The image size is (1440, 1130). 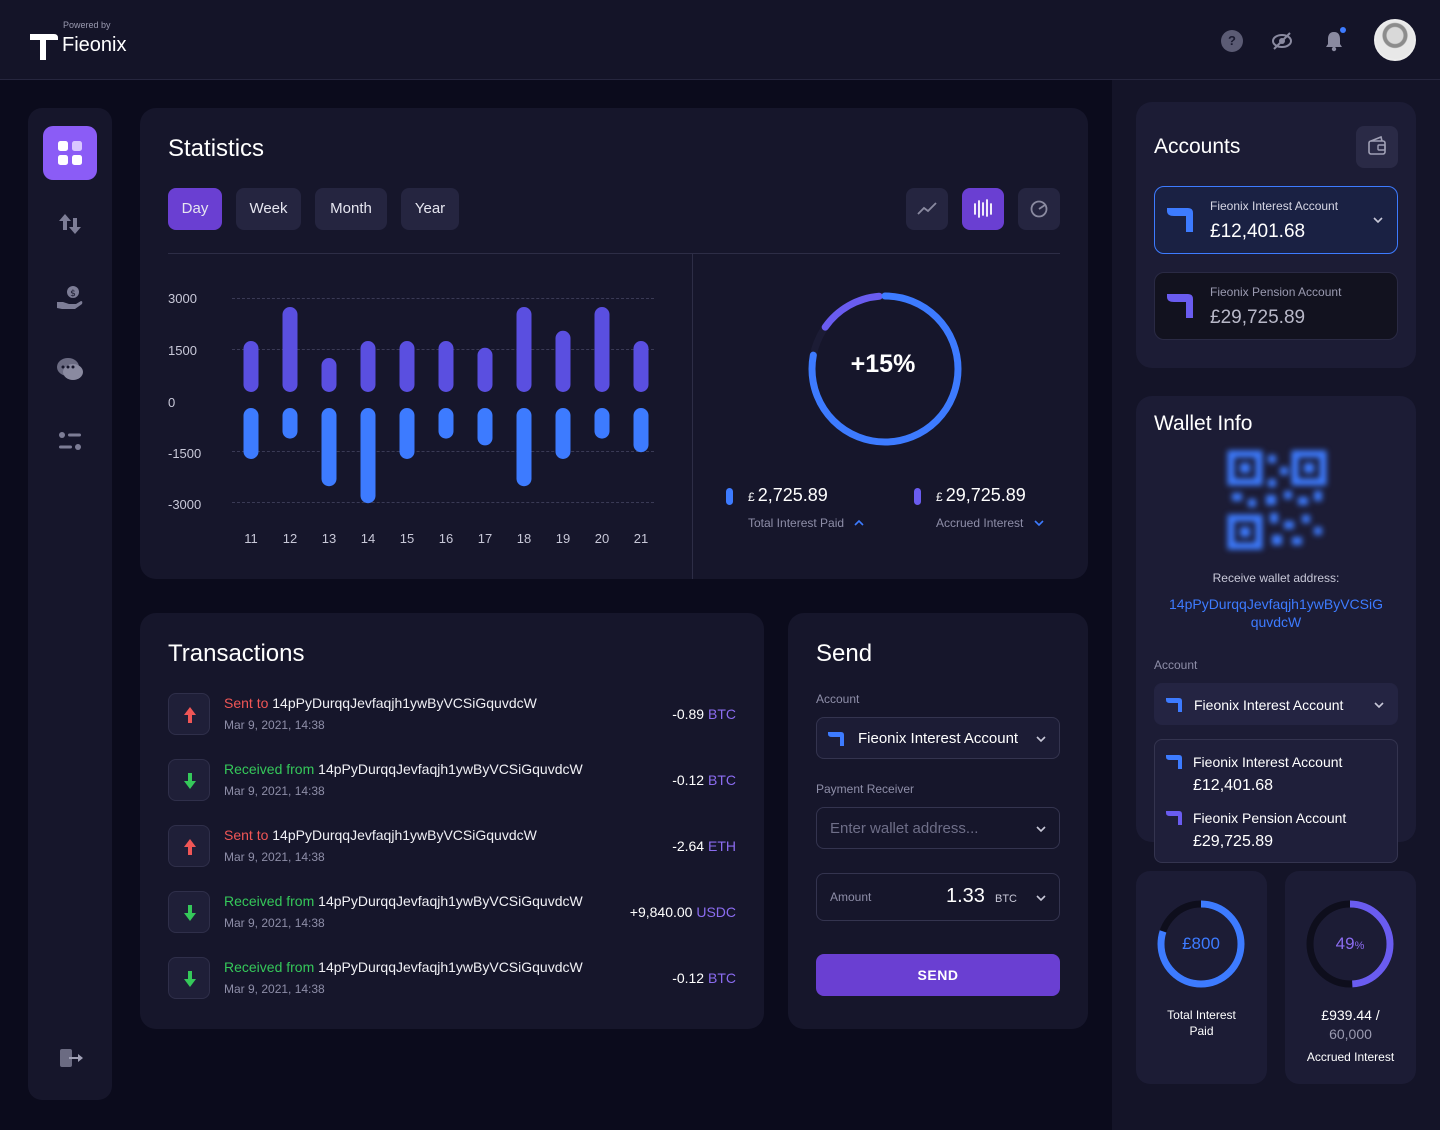 What do you see at coordinates (980, 523) in the screenshot?
I see `caption-text: Accrued Interest` at bounding box center [980, 523].